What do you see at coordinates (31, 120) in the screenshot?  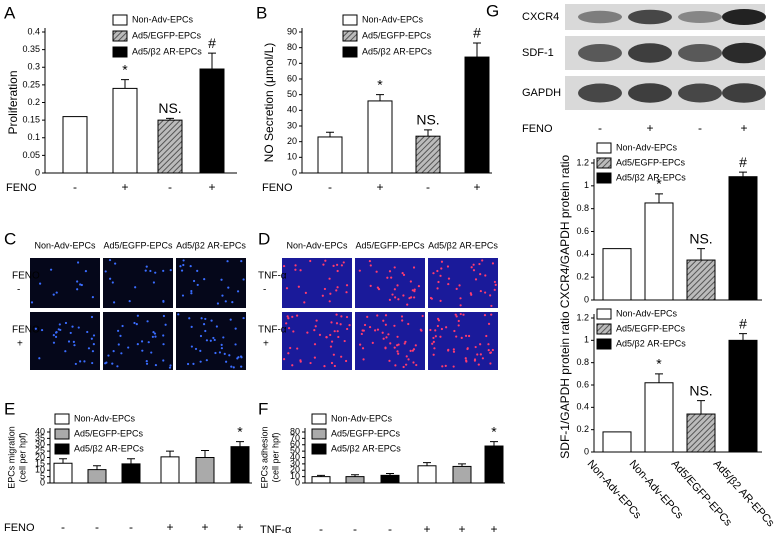 I see `y-tick-label: 0.15` at bounding box center [31, 120].